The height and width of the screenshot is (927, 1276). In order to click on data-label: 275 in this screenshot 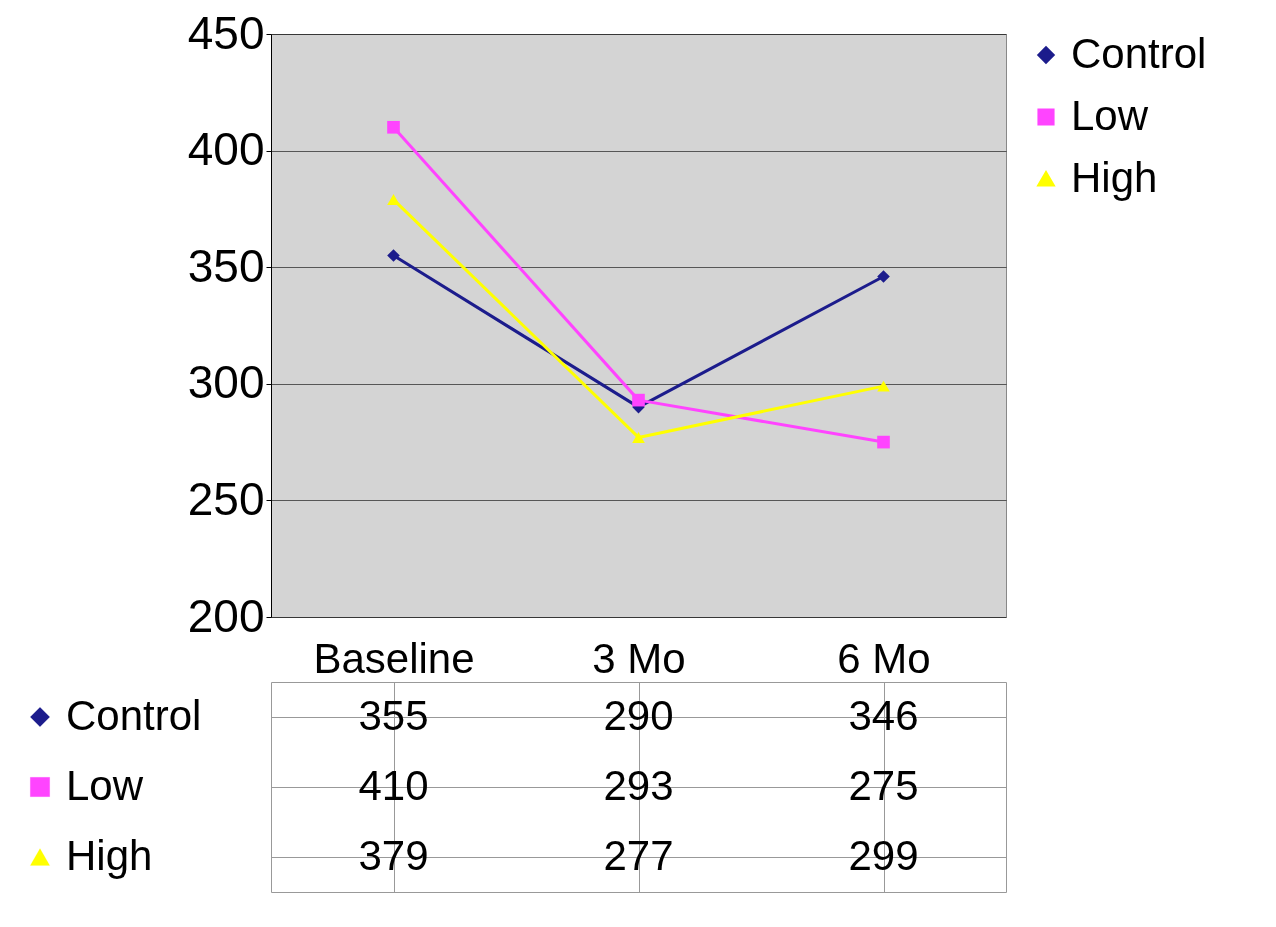, I will do `click(883, 785)`.